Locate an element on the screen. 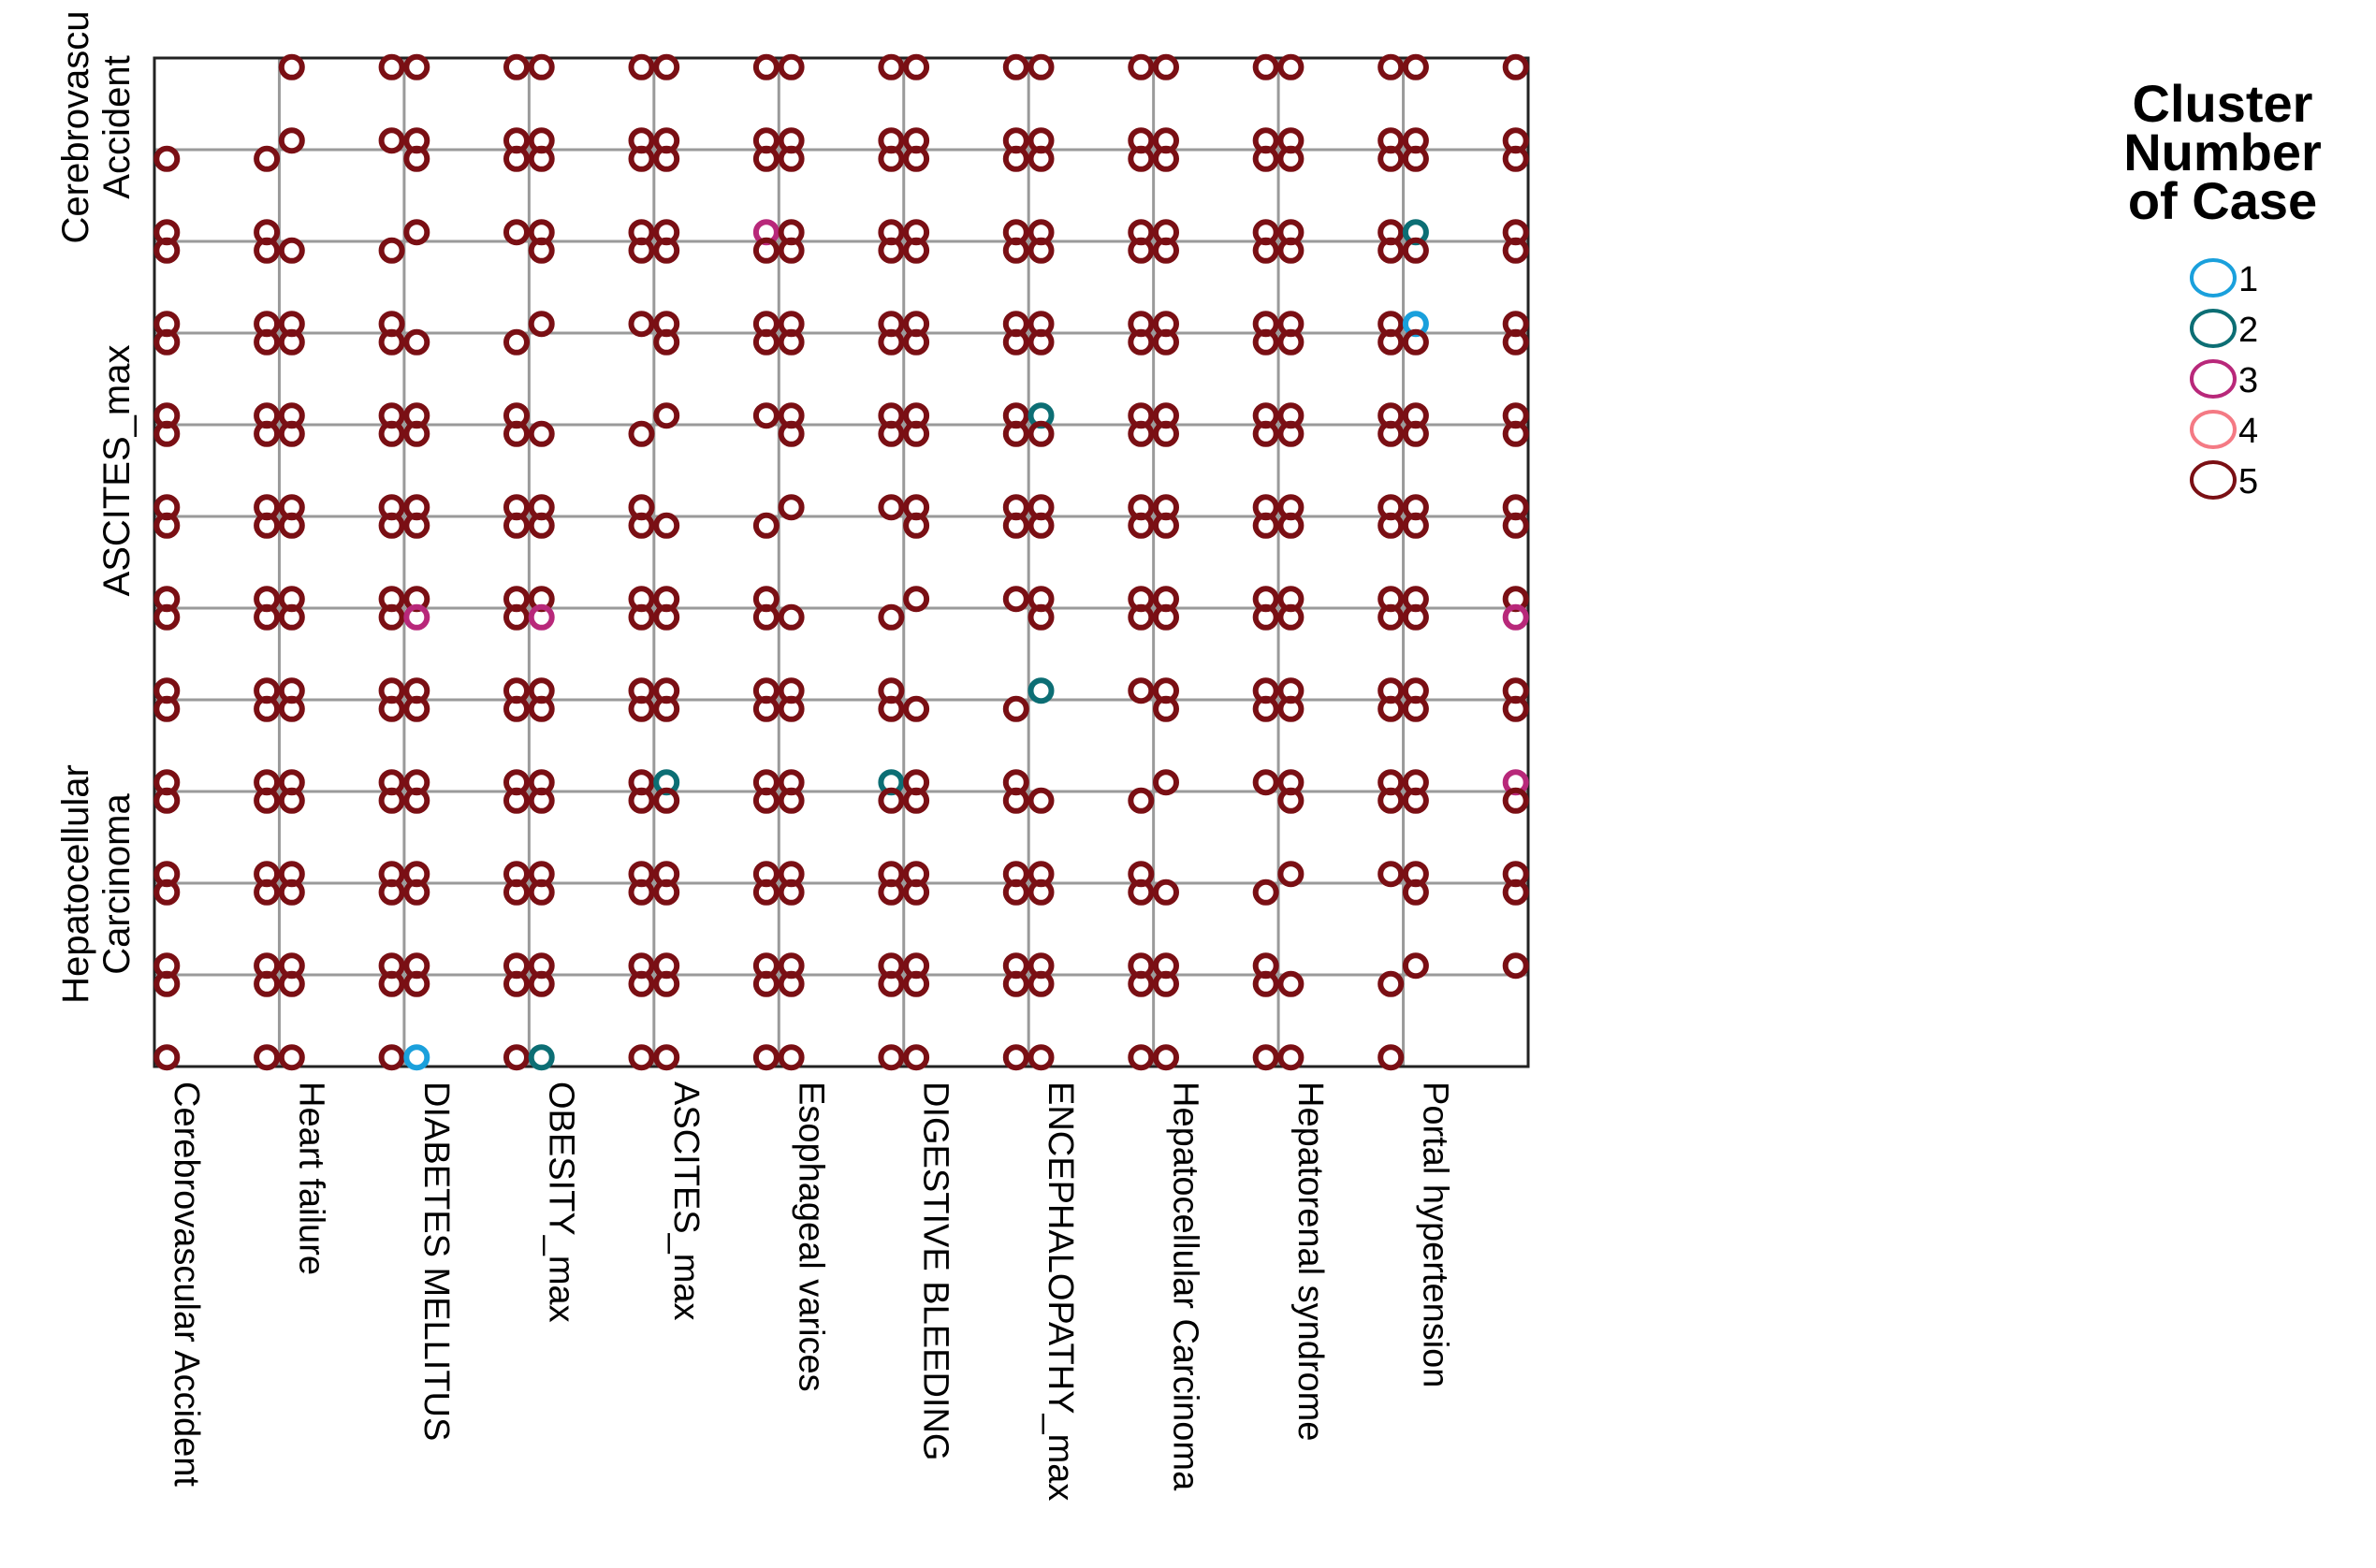 This screenshot has width=2376, height=1568. legend-title: Number is located at coordinates (2222, 152).